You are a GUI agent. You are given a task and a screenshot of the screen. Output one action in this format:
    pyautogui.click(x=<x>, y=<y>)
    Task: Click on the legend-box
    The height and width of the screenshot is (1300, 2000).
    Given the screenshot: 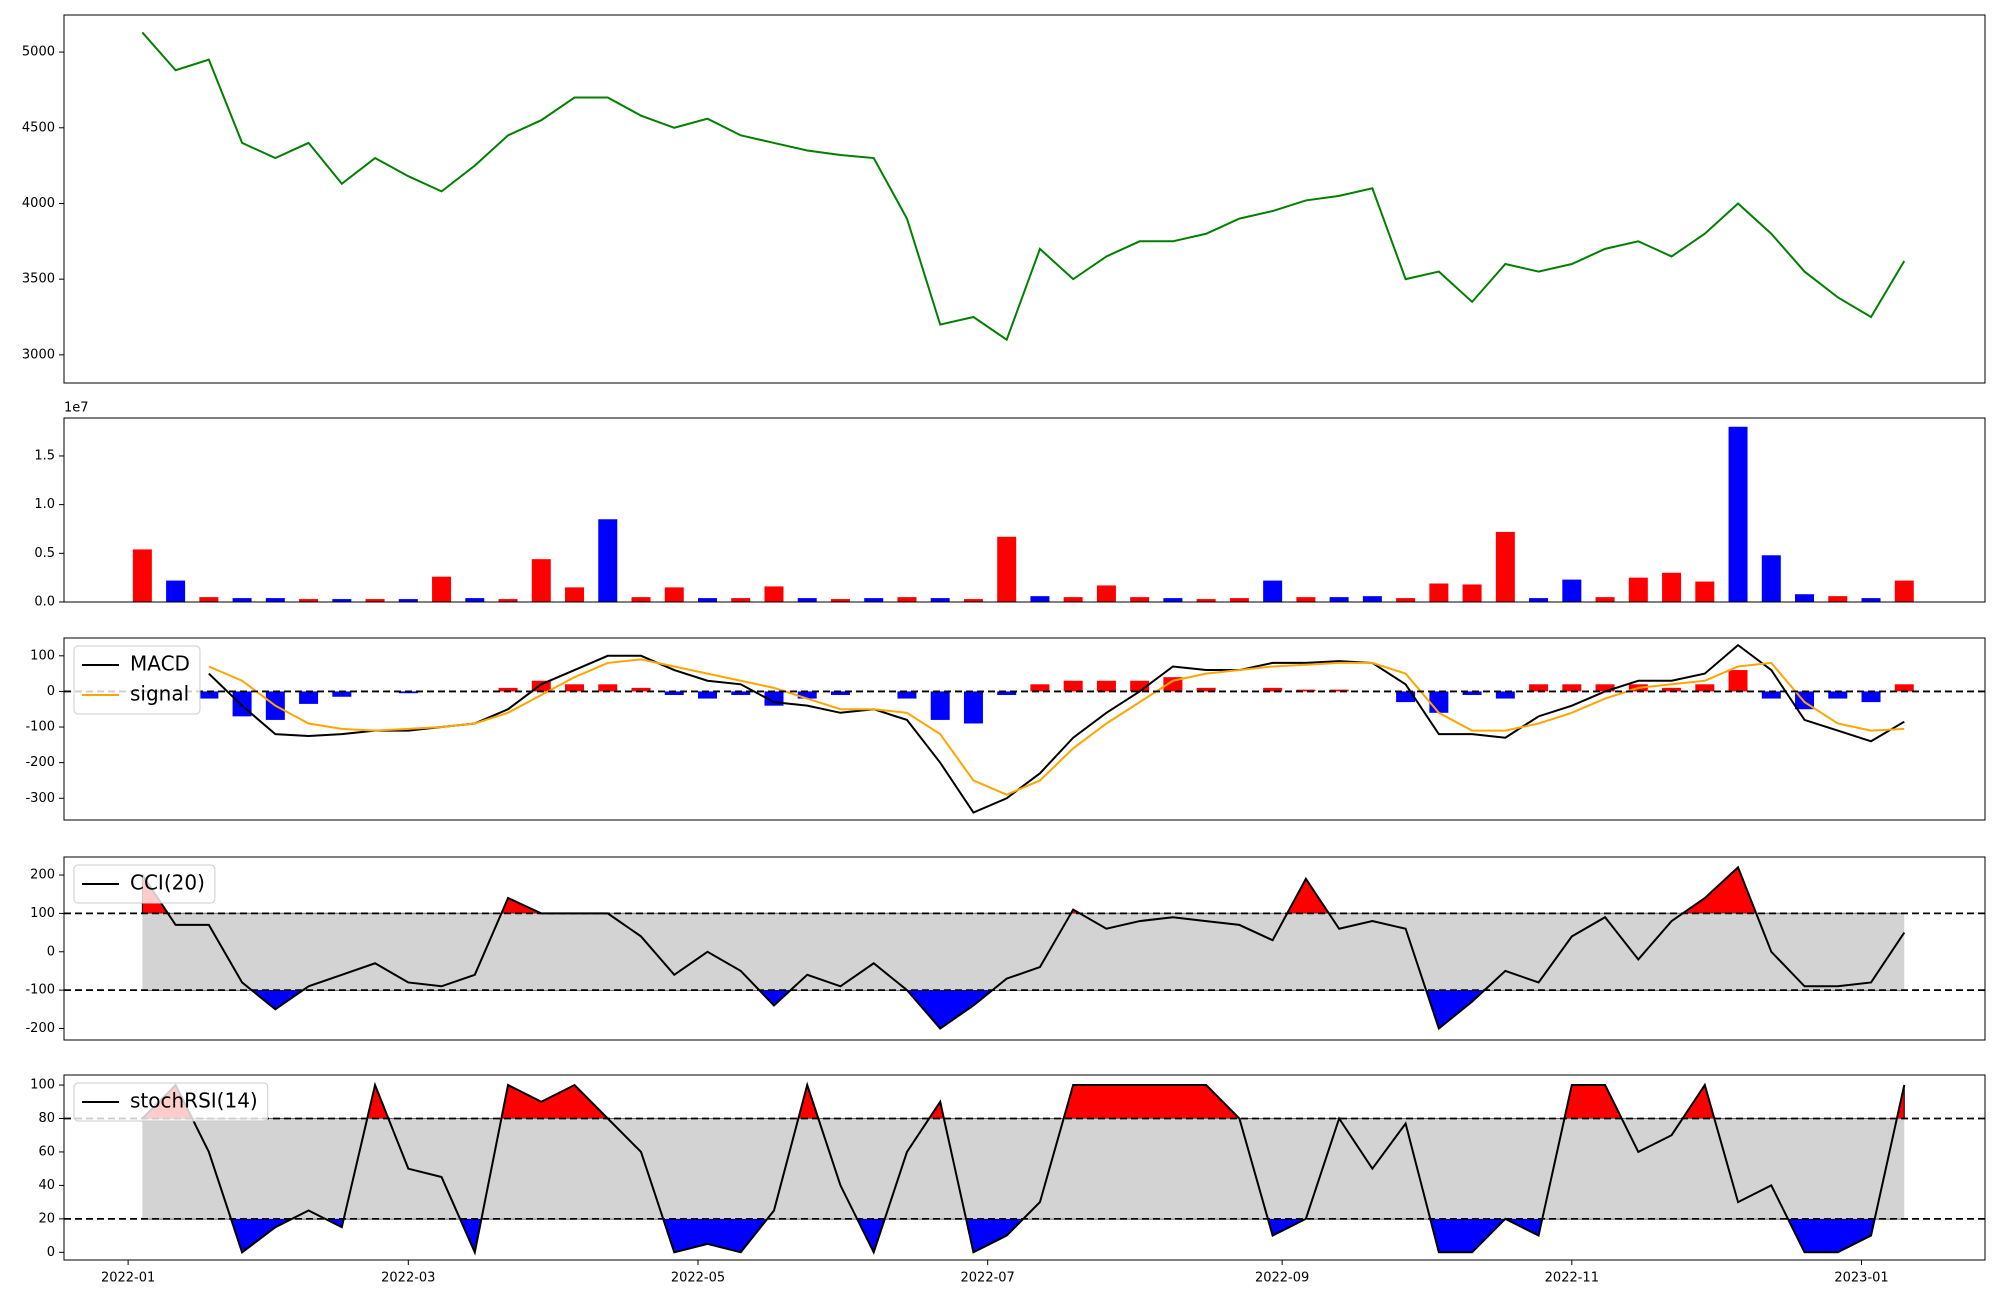 What is the action you would take?
    pyautogui.click(x=137, y=680)
    